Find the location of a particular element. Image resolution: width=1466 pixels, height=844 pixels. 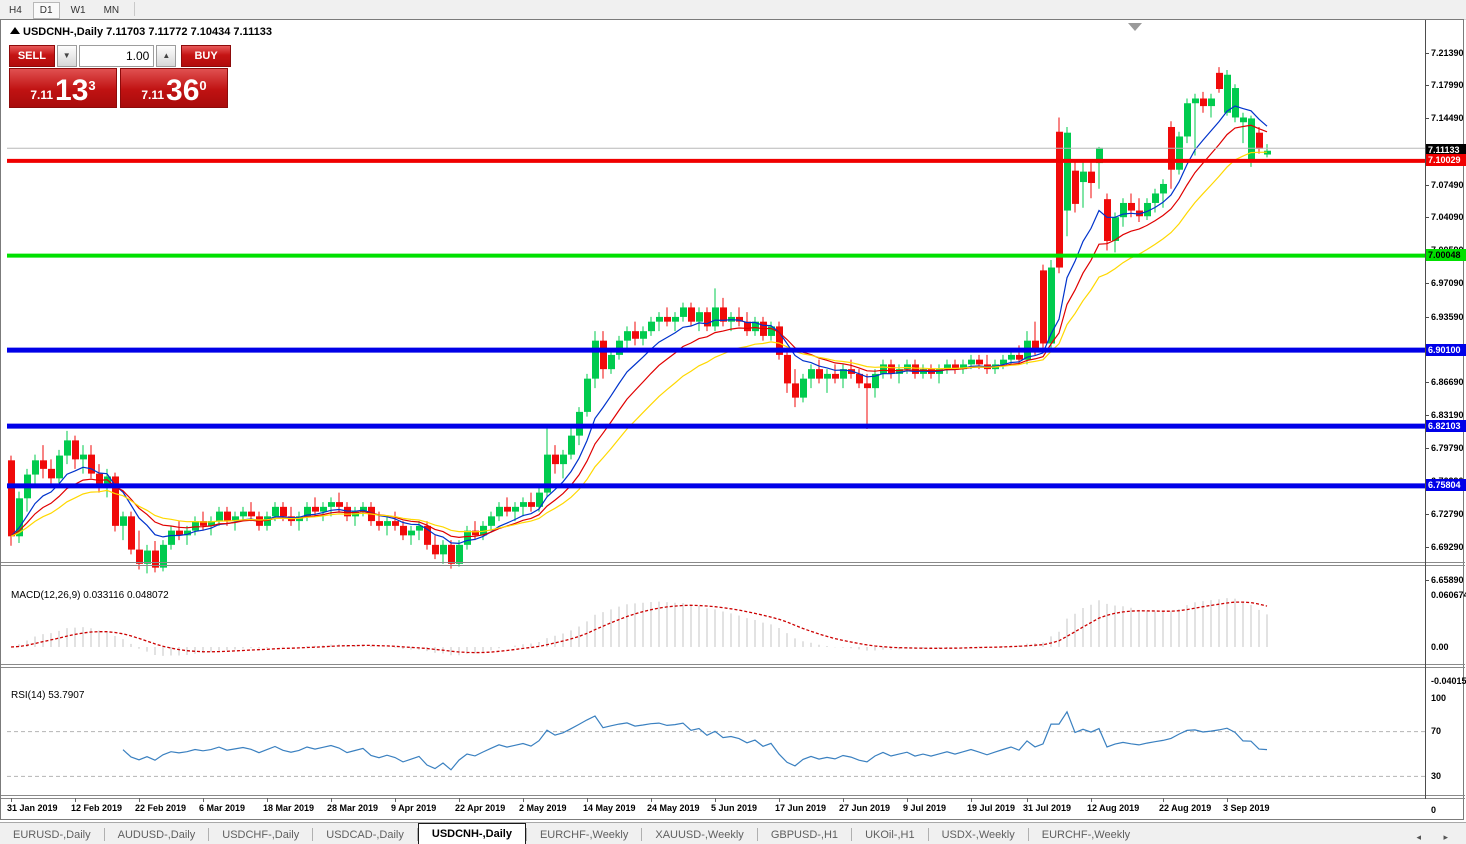

symbol-tab-gbpusd-h1: GBPUSD-,H1 is located at coordinates (804, 835).